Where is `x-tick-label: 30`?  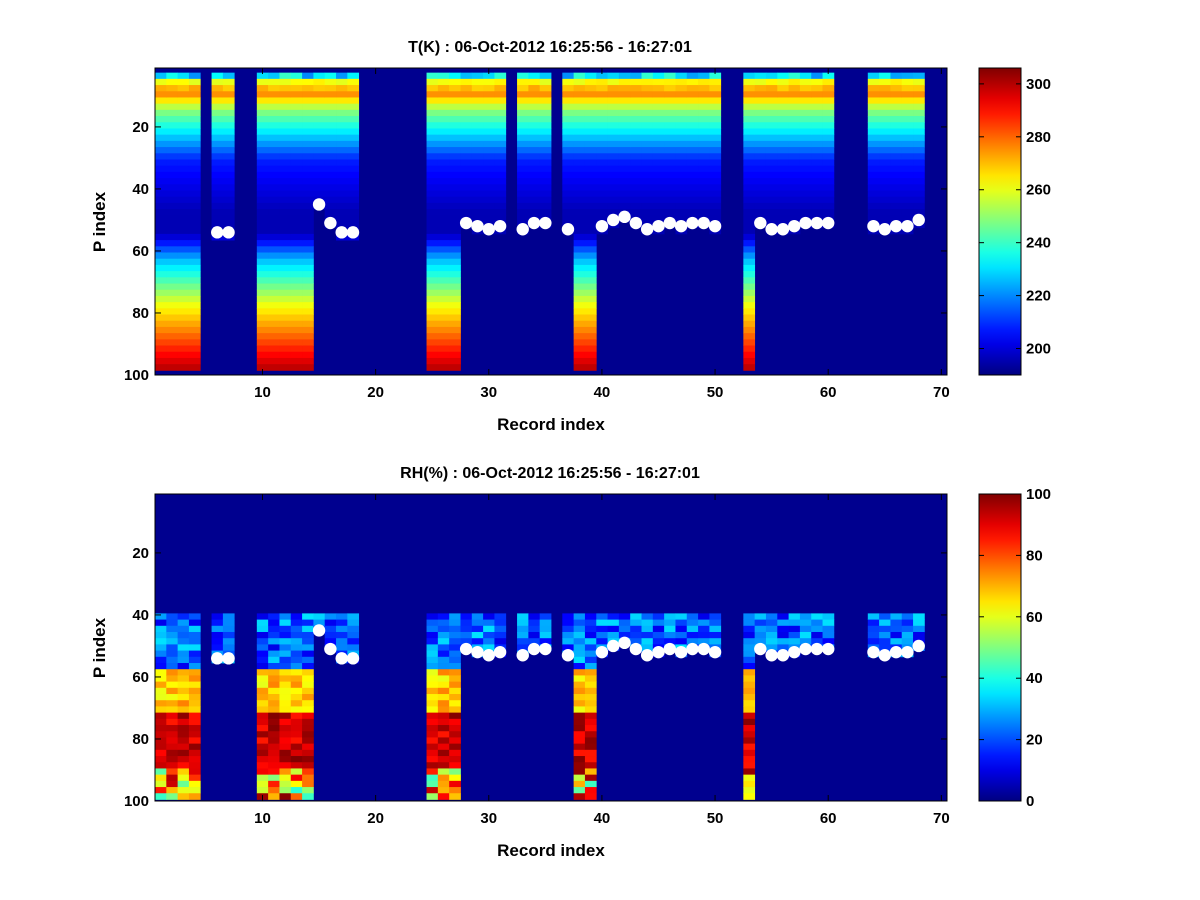 x-tick-label: 30 is located at coordinates (488, 818).